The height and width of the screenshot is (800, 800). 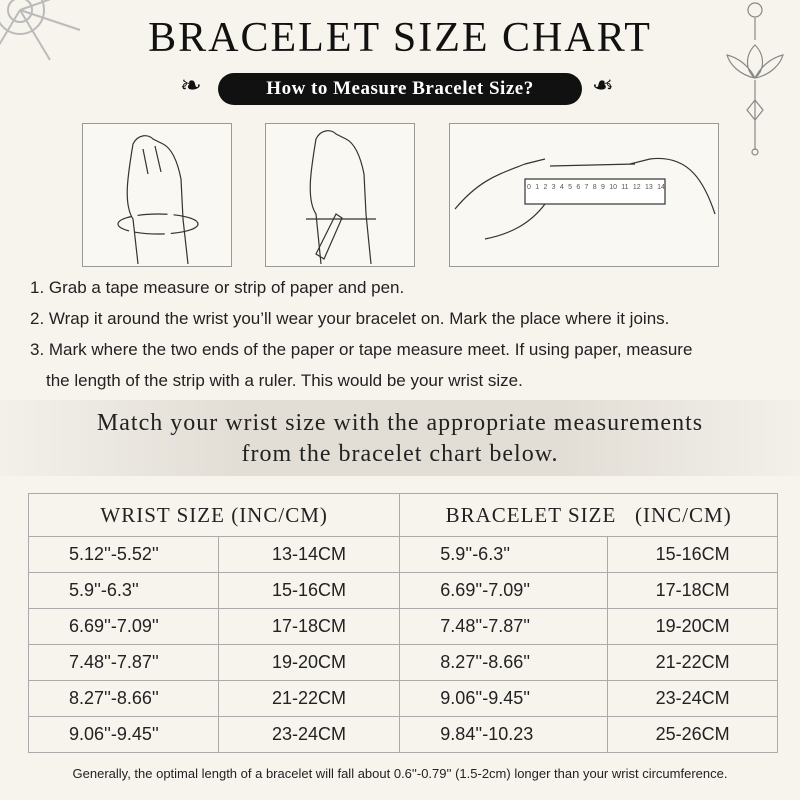 What do you see at coordinates (123, 698) in the screenshot?
I see `cell-wrist-inch: 8.27''-8.66''` at bounding box center [123, 698].